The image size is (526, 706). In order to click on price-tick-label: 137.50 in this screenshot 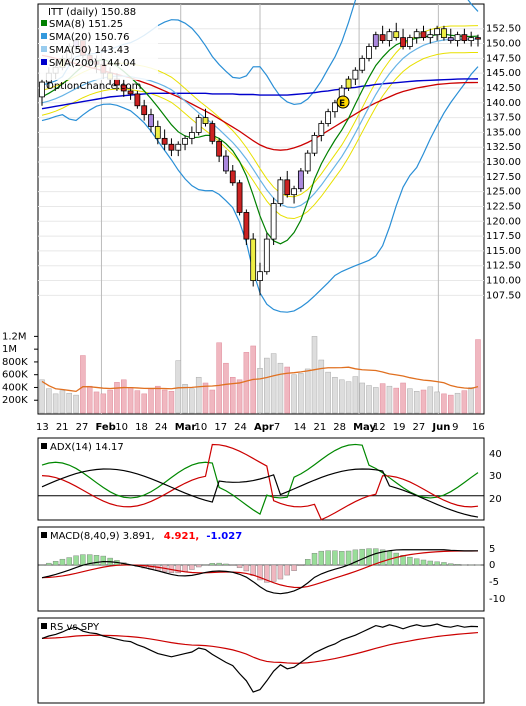, I will do `click(503, 118)`.